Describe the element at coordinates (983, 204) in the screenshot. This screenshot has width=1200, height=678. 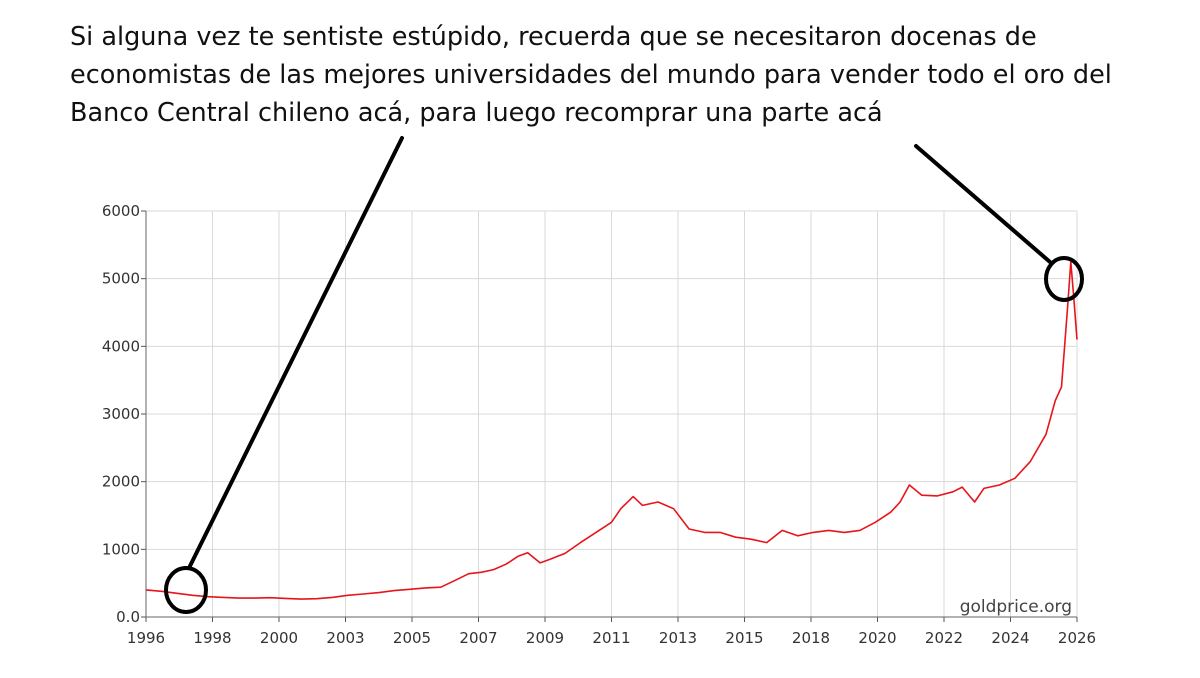
I see `annotation-pointer-rebuy` at that location.